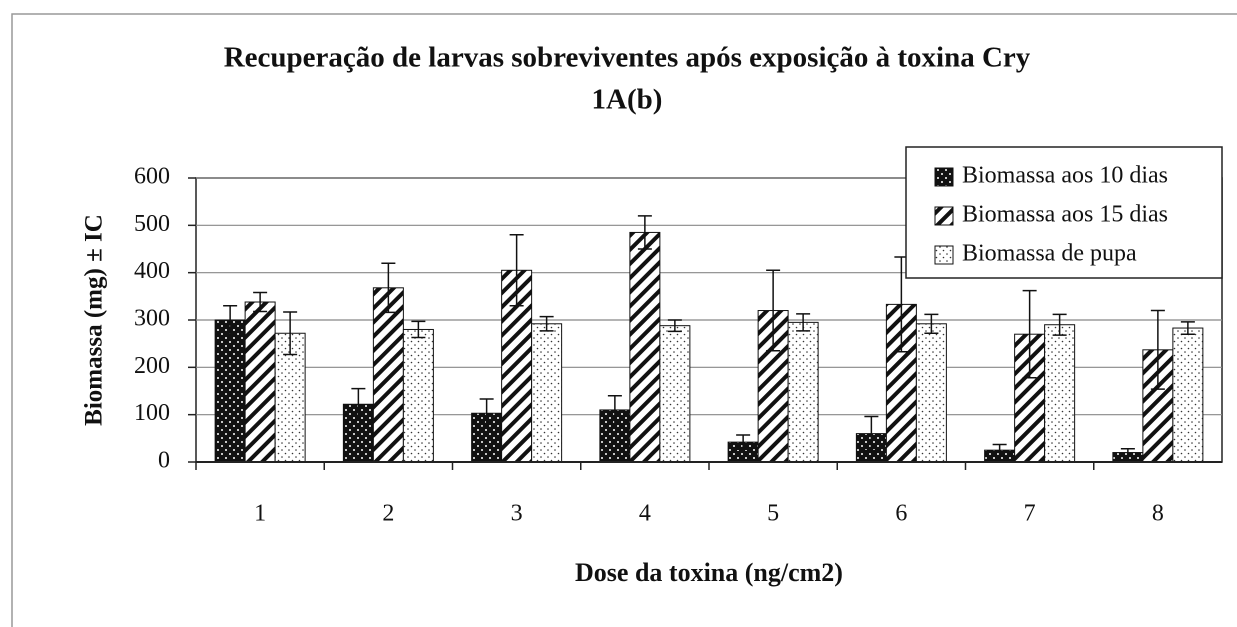  I want to click on x-tick-label: 8, so click(1158, 514).